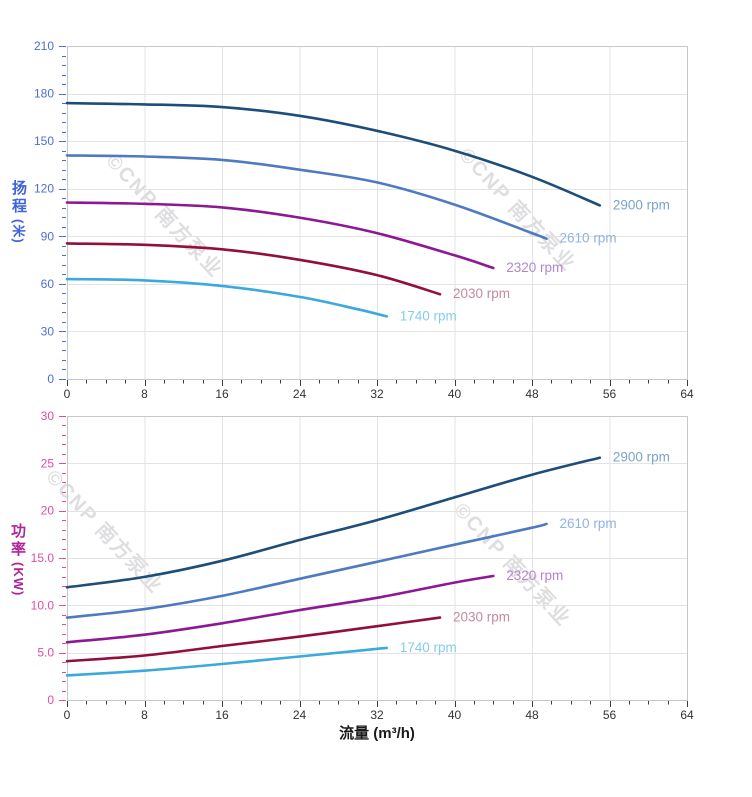  Describe the element at coordinates (48, 511) in the screenshot. I see `y-tick-label: 20` at that location.